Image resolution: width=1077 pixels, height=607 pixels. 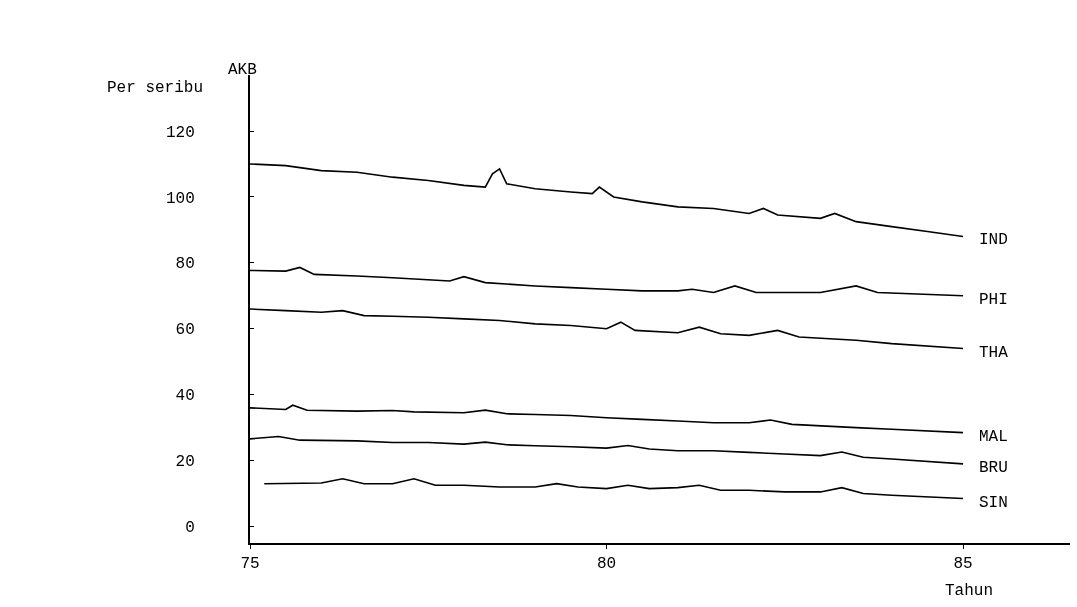 I want to click on y-tick-label: 80, so click(x=185, y=264).